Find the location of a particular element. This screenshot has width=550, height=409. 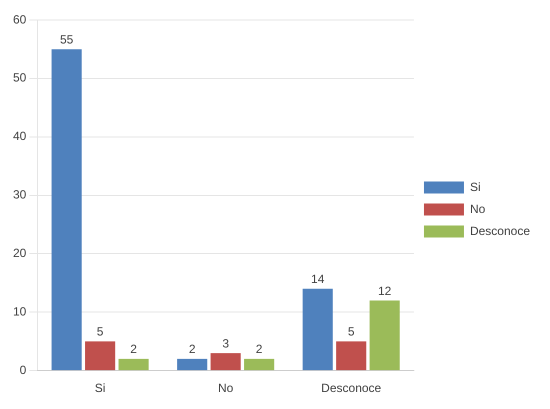

y-tick-label: 40 is located at coordinates (19, 136).